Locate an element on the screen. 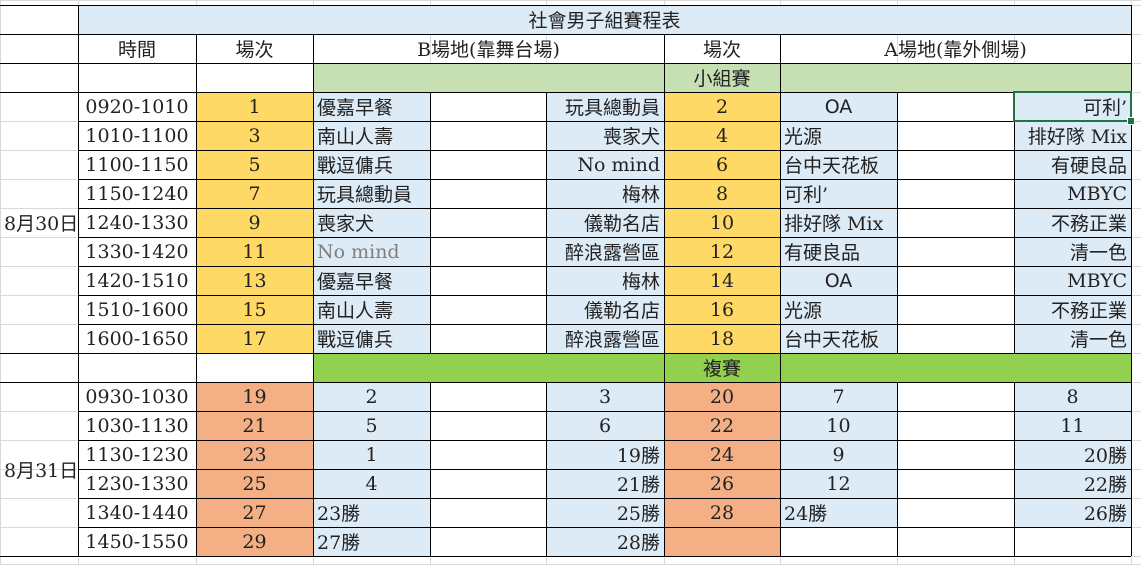 The height and width of the screenshot is (565, 1141). d2-venue-b-team2: 6 is located at coordinates (605, 425).